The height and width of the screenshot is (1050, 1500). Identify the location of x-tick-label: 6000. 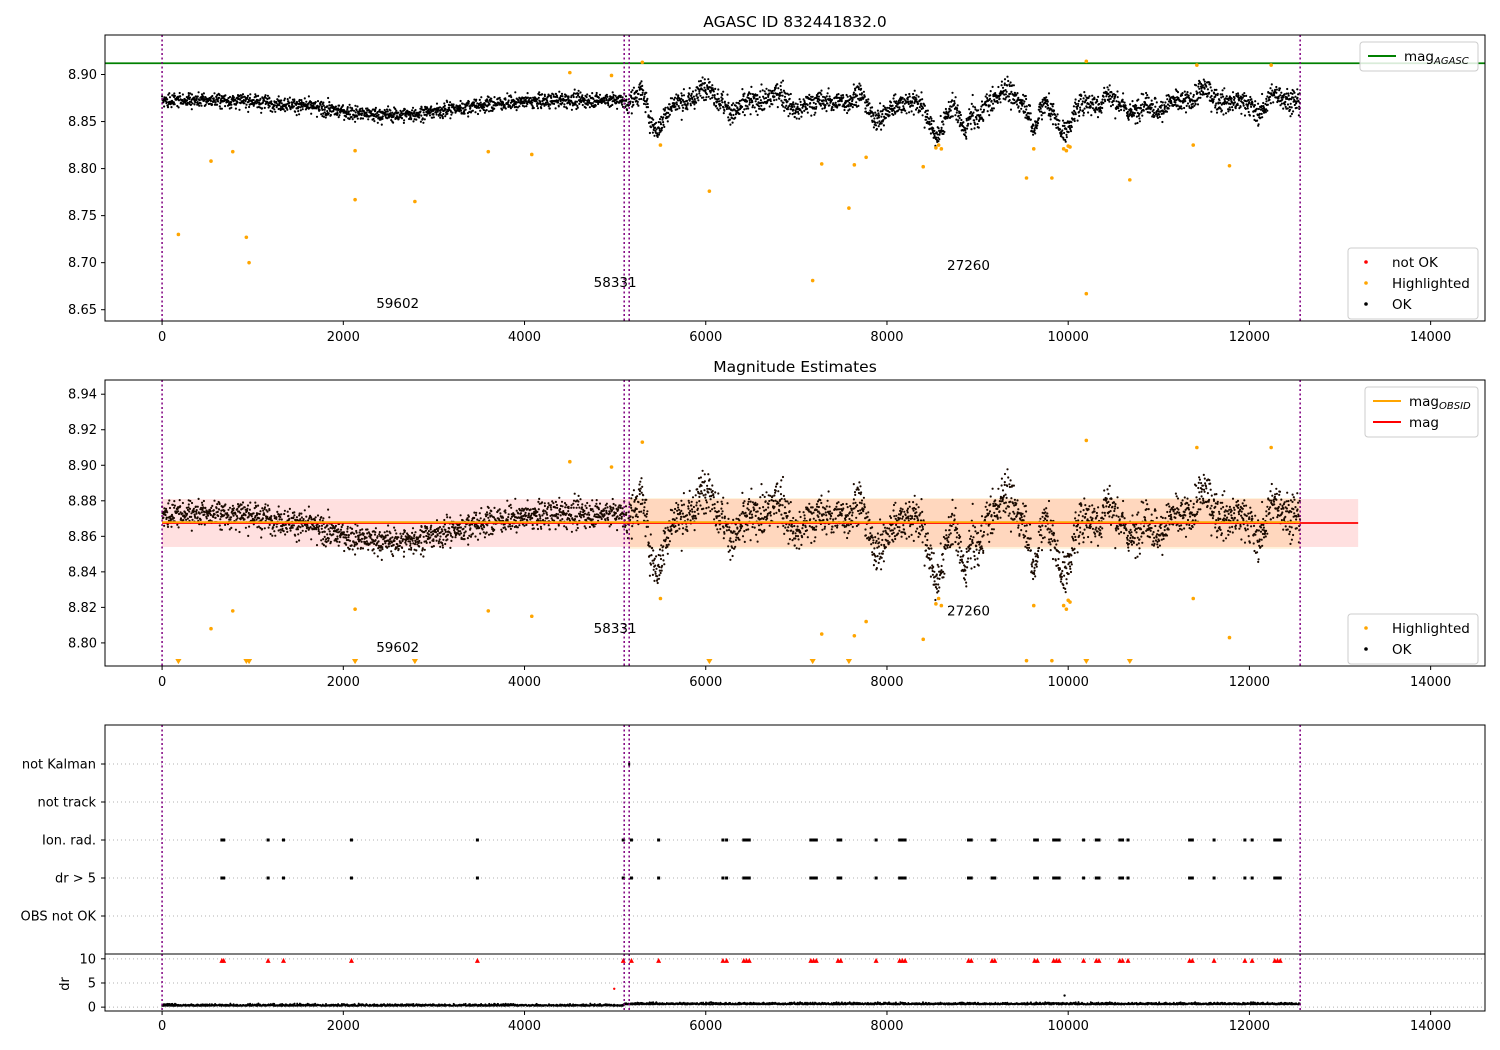
(705, 1026).